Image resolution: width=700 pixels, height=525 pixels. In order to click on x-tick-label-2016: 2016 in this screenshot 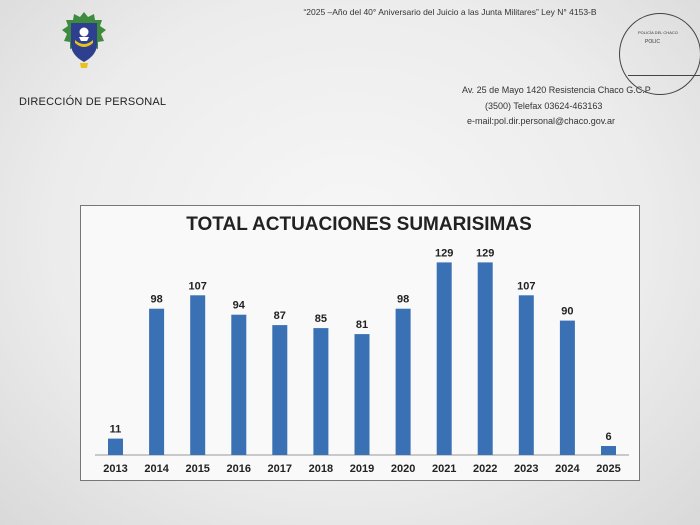, I will do `click(239, 469)`.